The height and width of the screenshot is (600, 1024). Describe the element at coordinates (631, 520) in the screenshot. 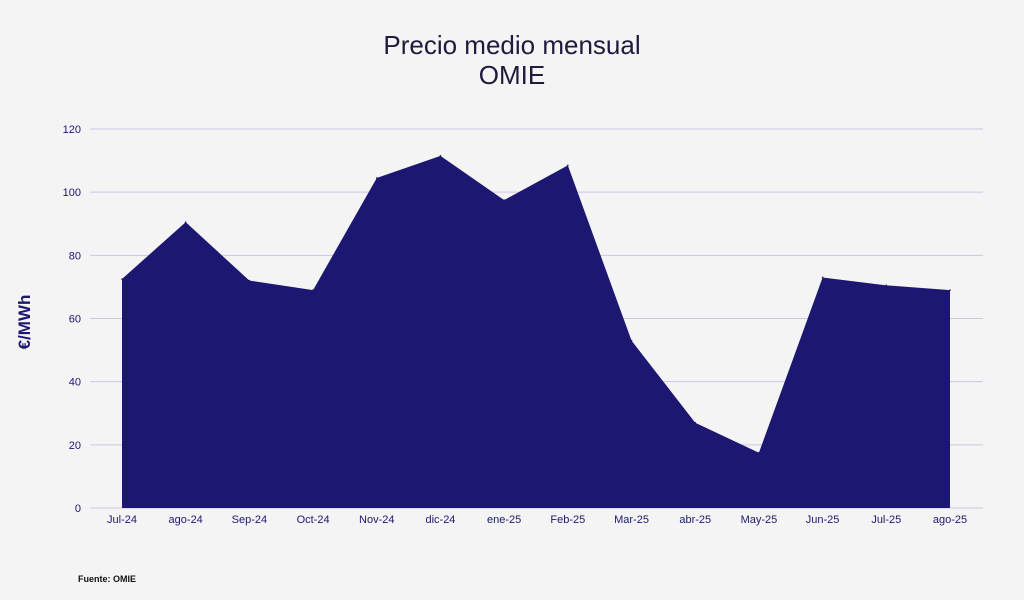

I see `x-tick-label: Mar-25` at that location.